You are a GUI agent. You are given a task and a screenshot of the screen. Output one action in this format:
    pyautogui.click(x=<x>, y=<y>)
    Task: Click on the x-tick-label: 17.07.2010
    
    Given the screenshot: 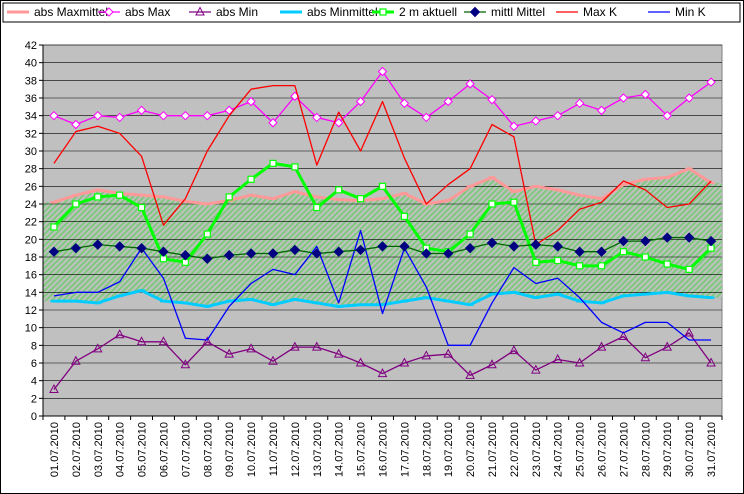 What is the action you would take?
    pyautogui.click(x=405, y=449)
    